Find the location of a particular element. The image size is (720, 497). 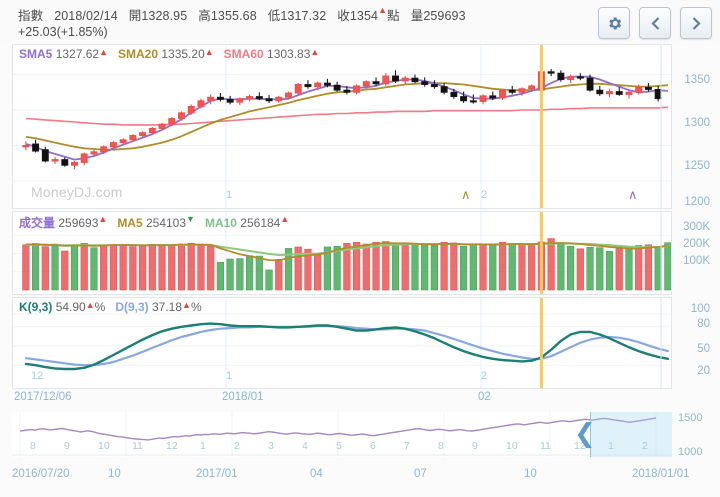

legend-item: SMA60 1303.83▲ is located at coordinates (272, 54).